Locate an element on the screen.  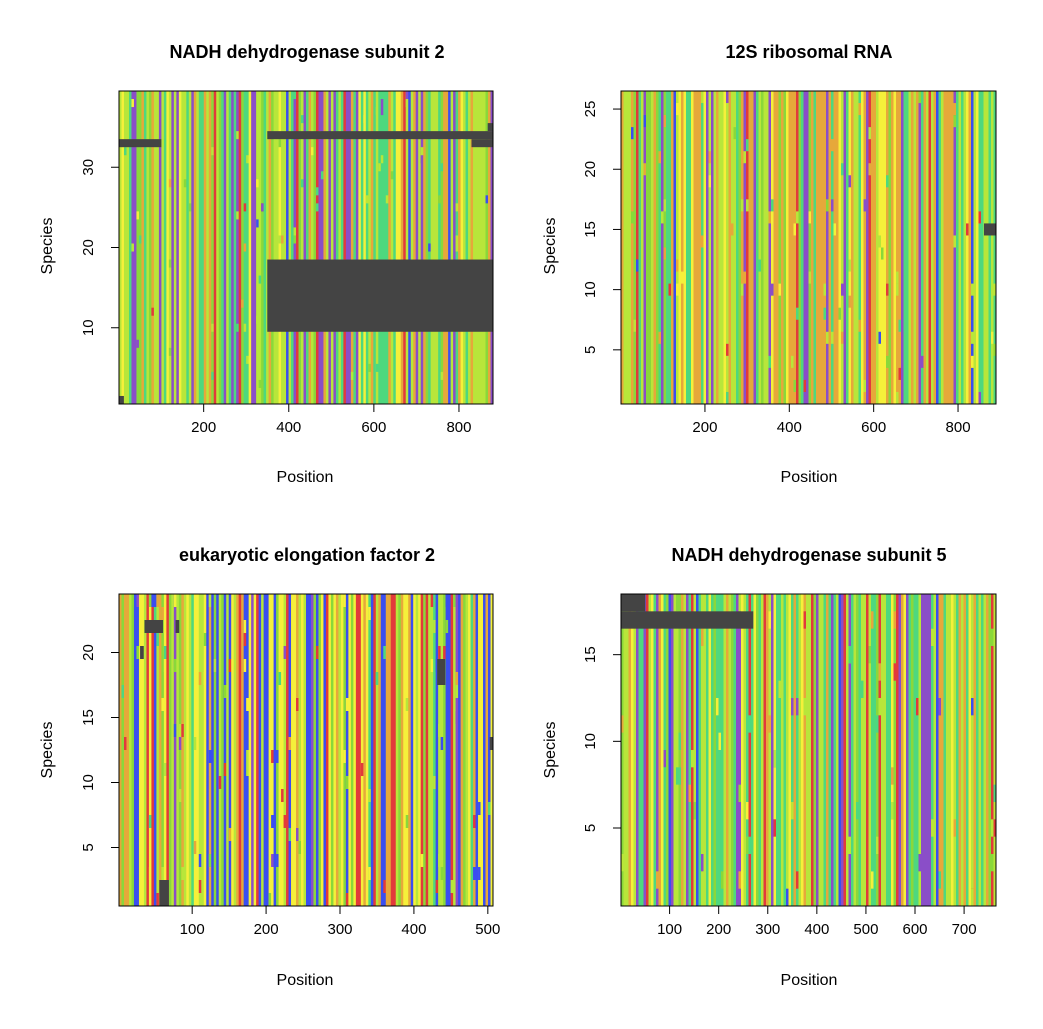
alignment-heatmap is located at coordinates (306, 247).